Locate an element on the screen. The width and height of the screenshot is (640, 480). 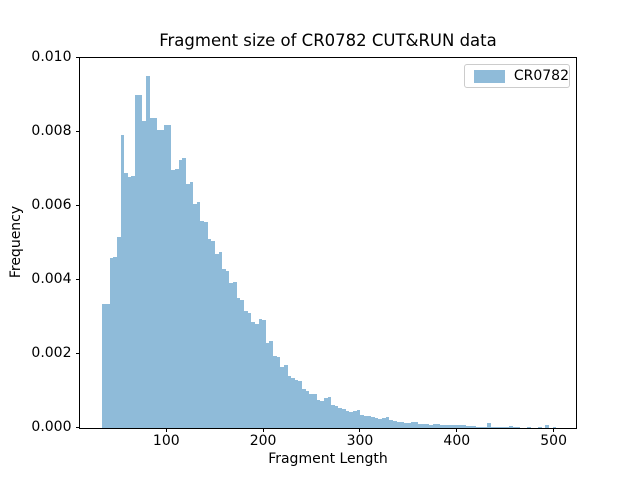
x-tick-label: 200 is located at coordinates (263, 440).